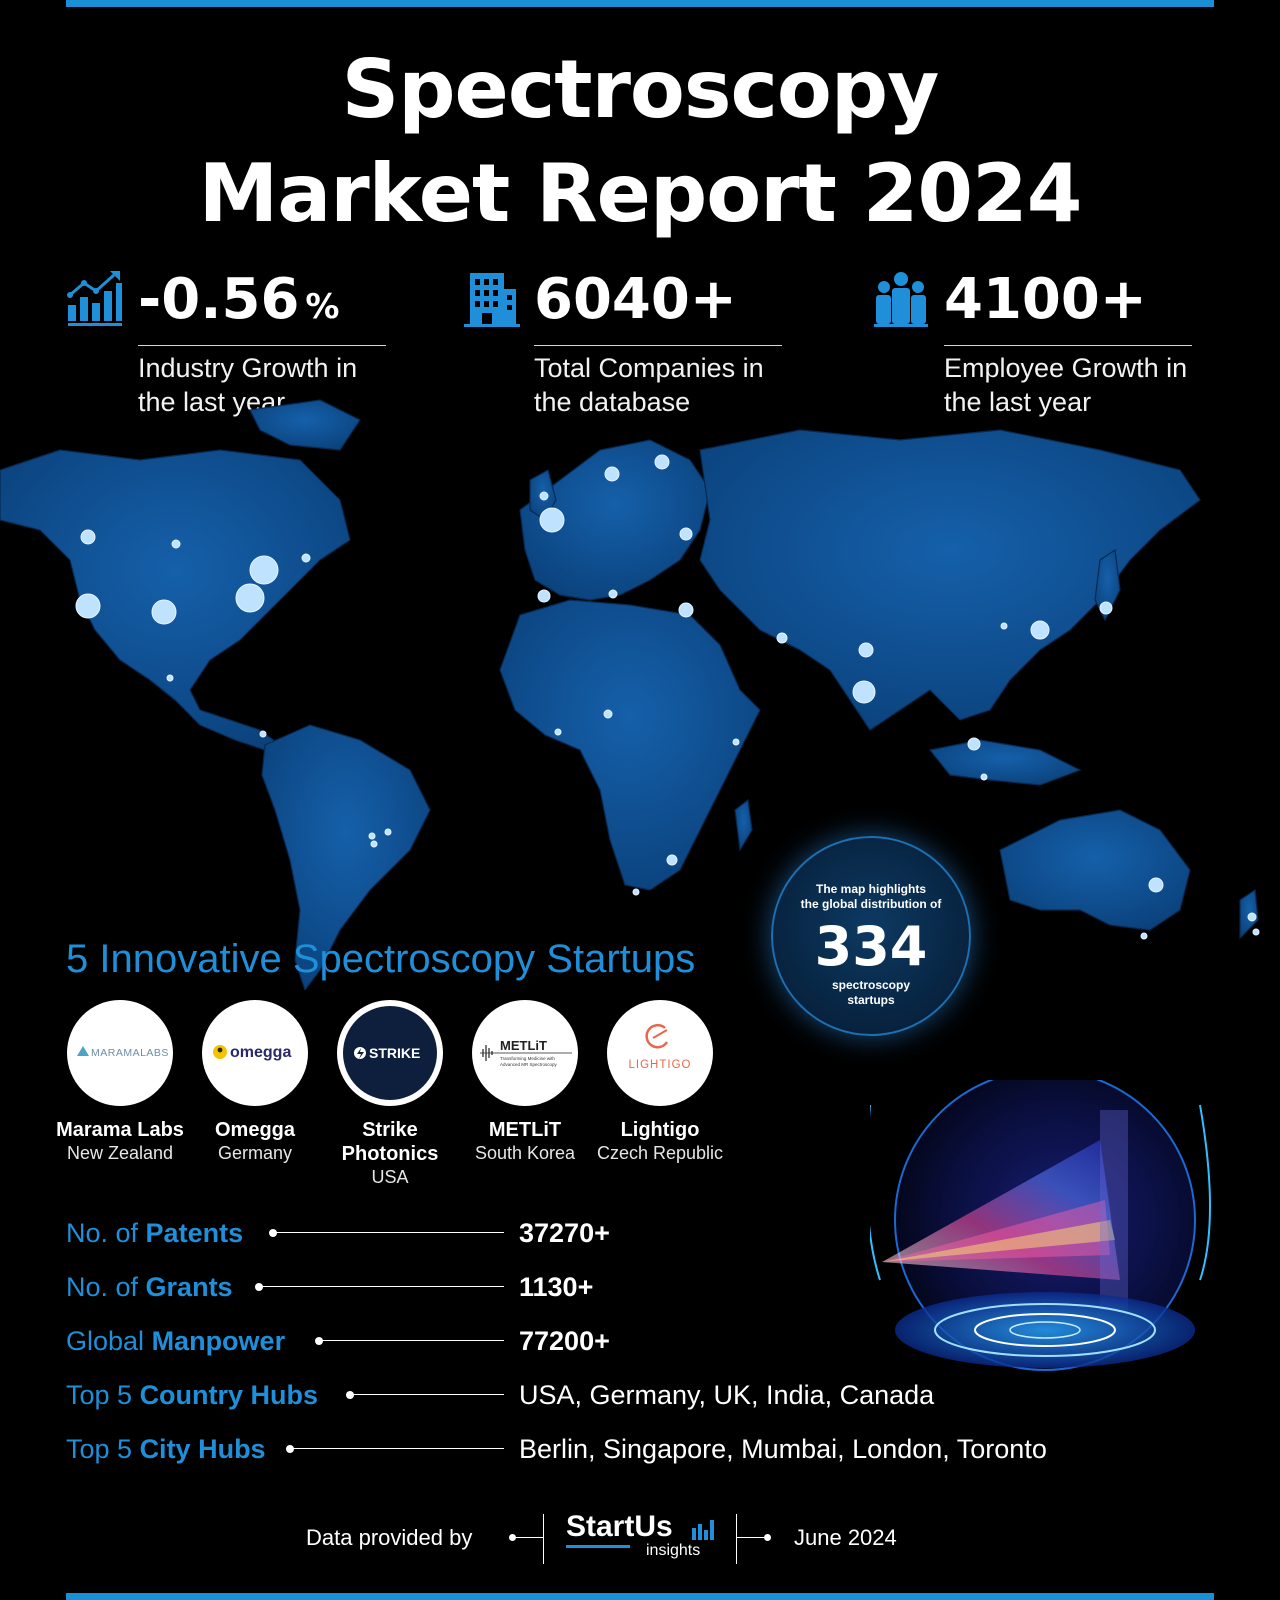 This screenshot has height=1600, width=1280. Describe the element at coordinates (389, 1537) in the screenshot. I see `data-provided-label: Data provided by` at that location.